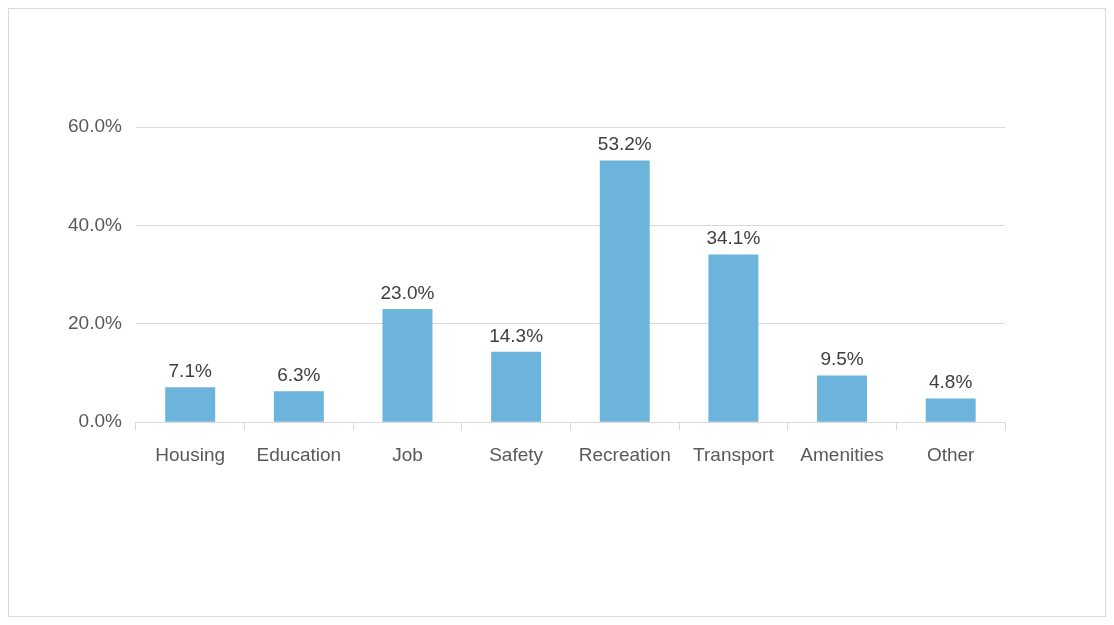  I want to click on data-label: 9.5%, so click(842, 359).